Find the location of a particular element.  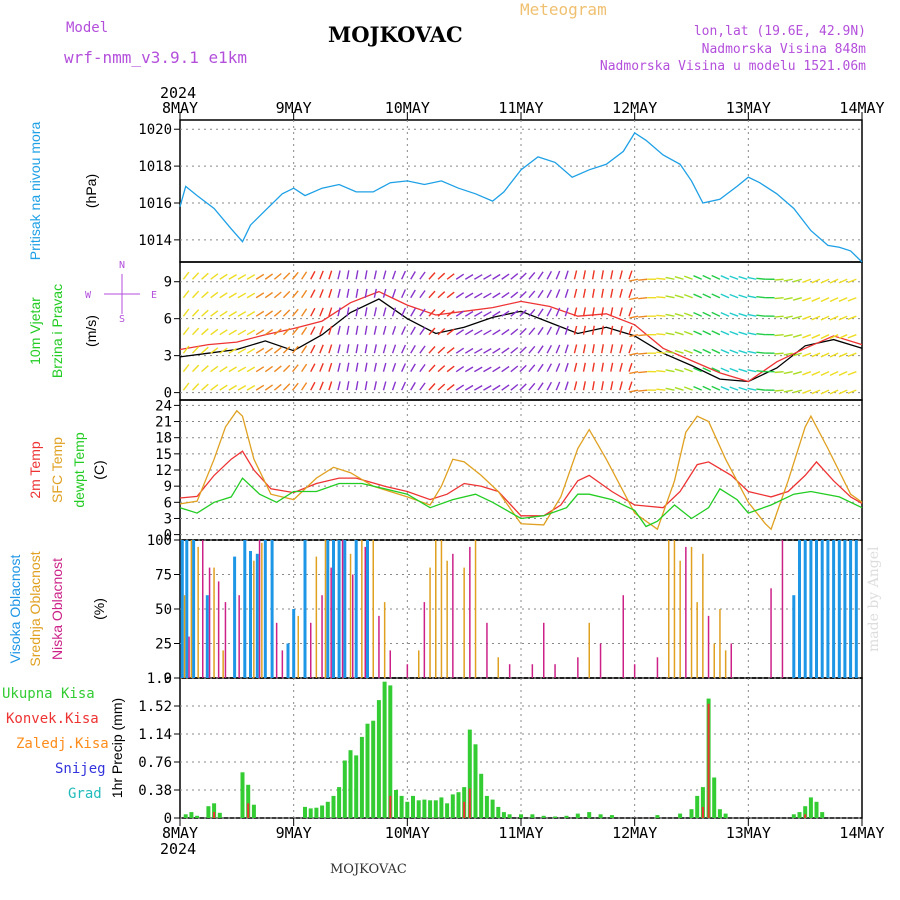

y-tick-label: 1020 is located at coordinates (155, 130).